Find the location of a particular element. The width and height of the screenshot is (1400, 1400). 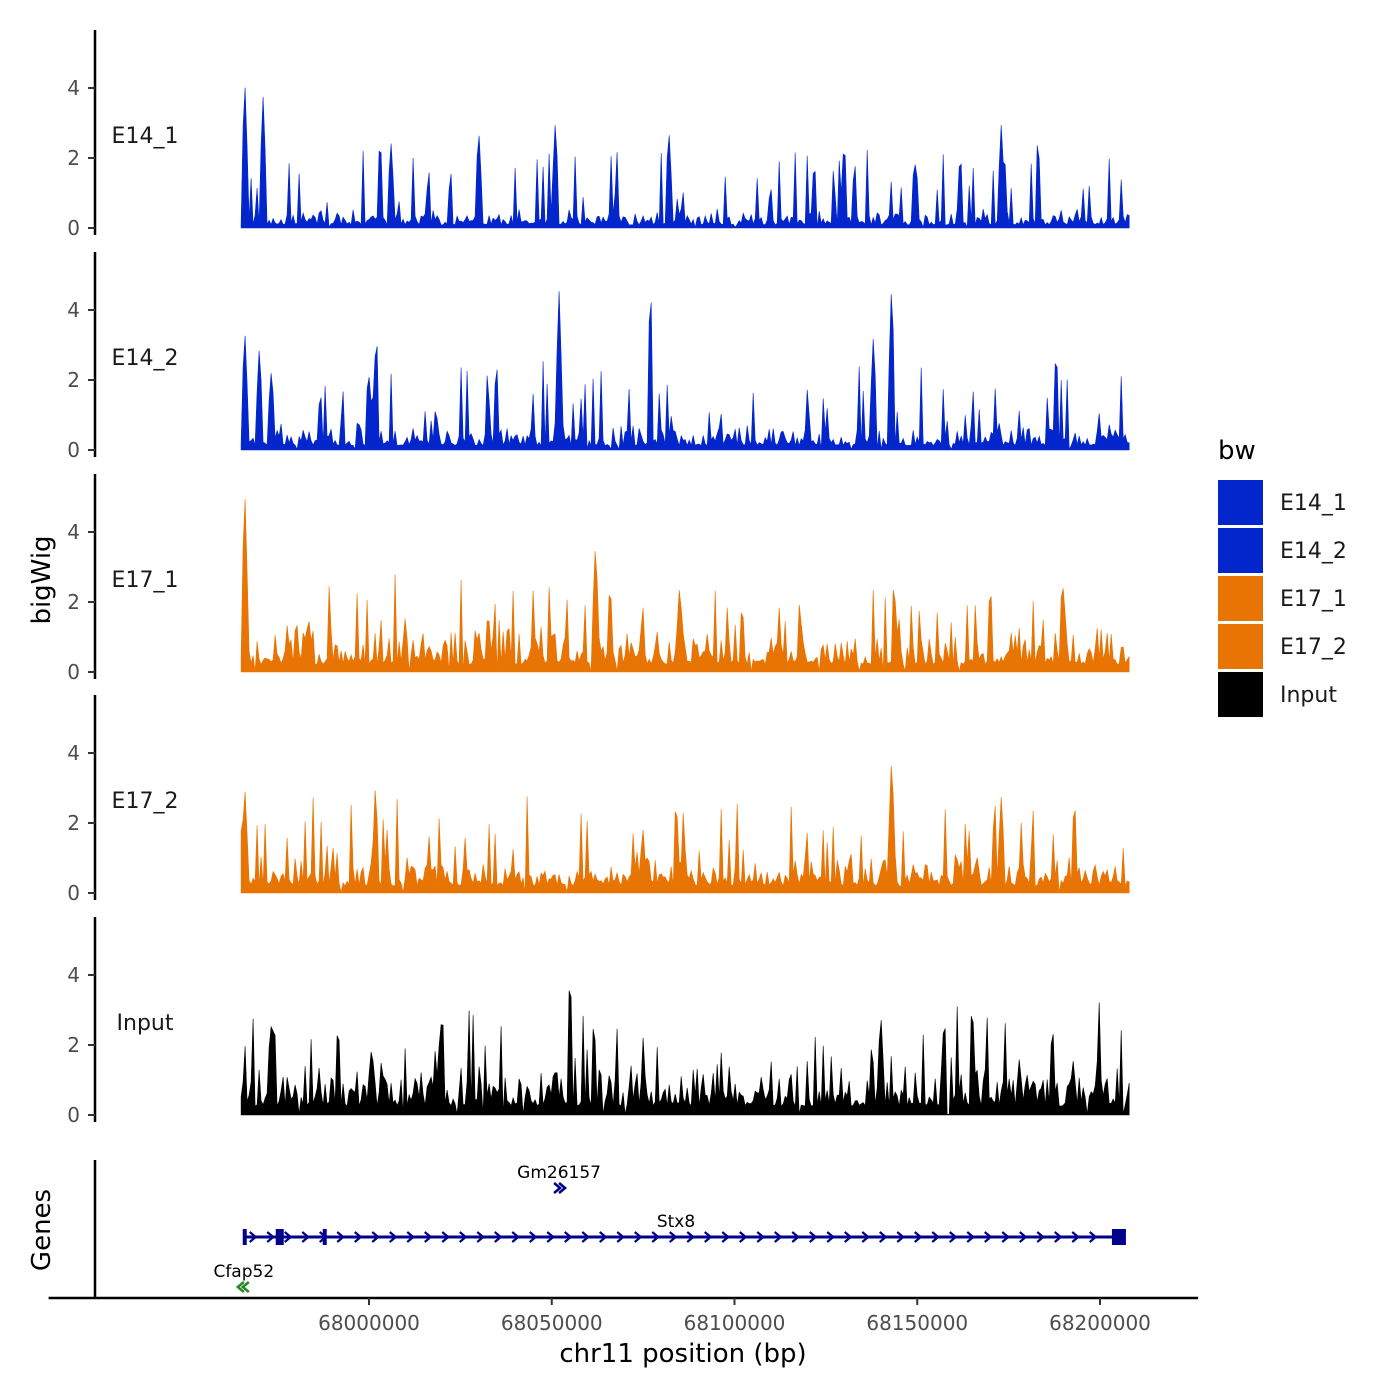

x-tick-label: 68150000 is located at coordinates (917, 1323).